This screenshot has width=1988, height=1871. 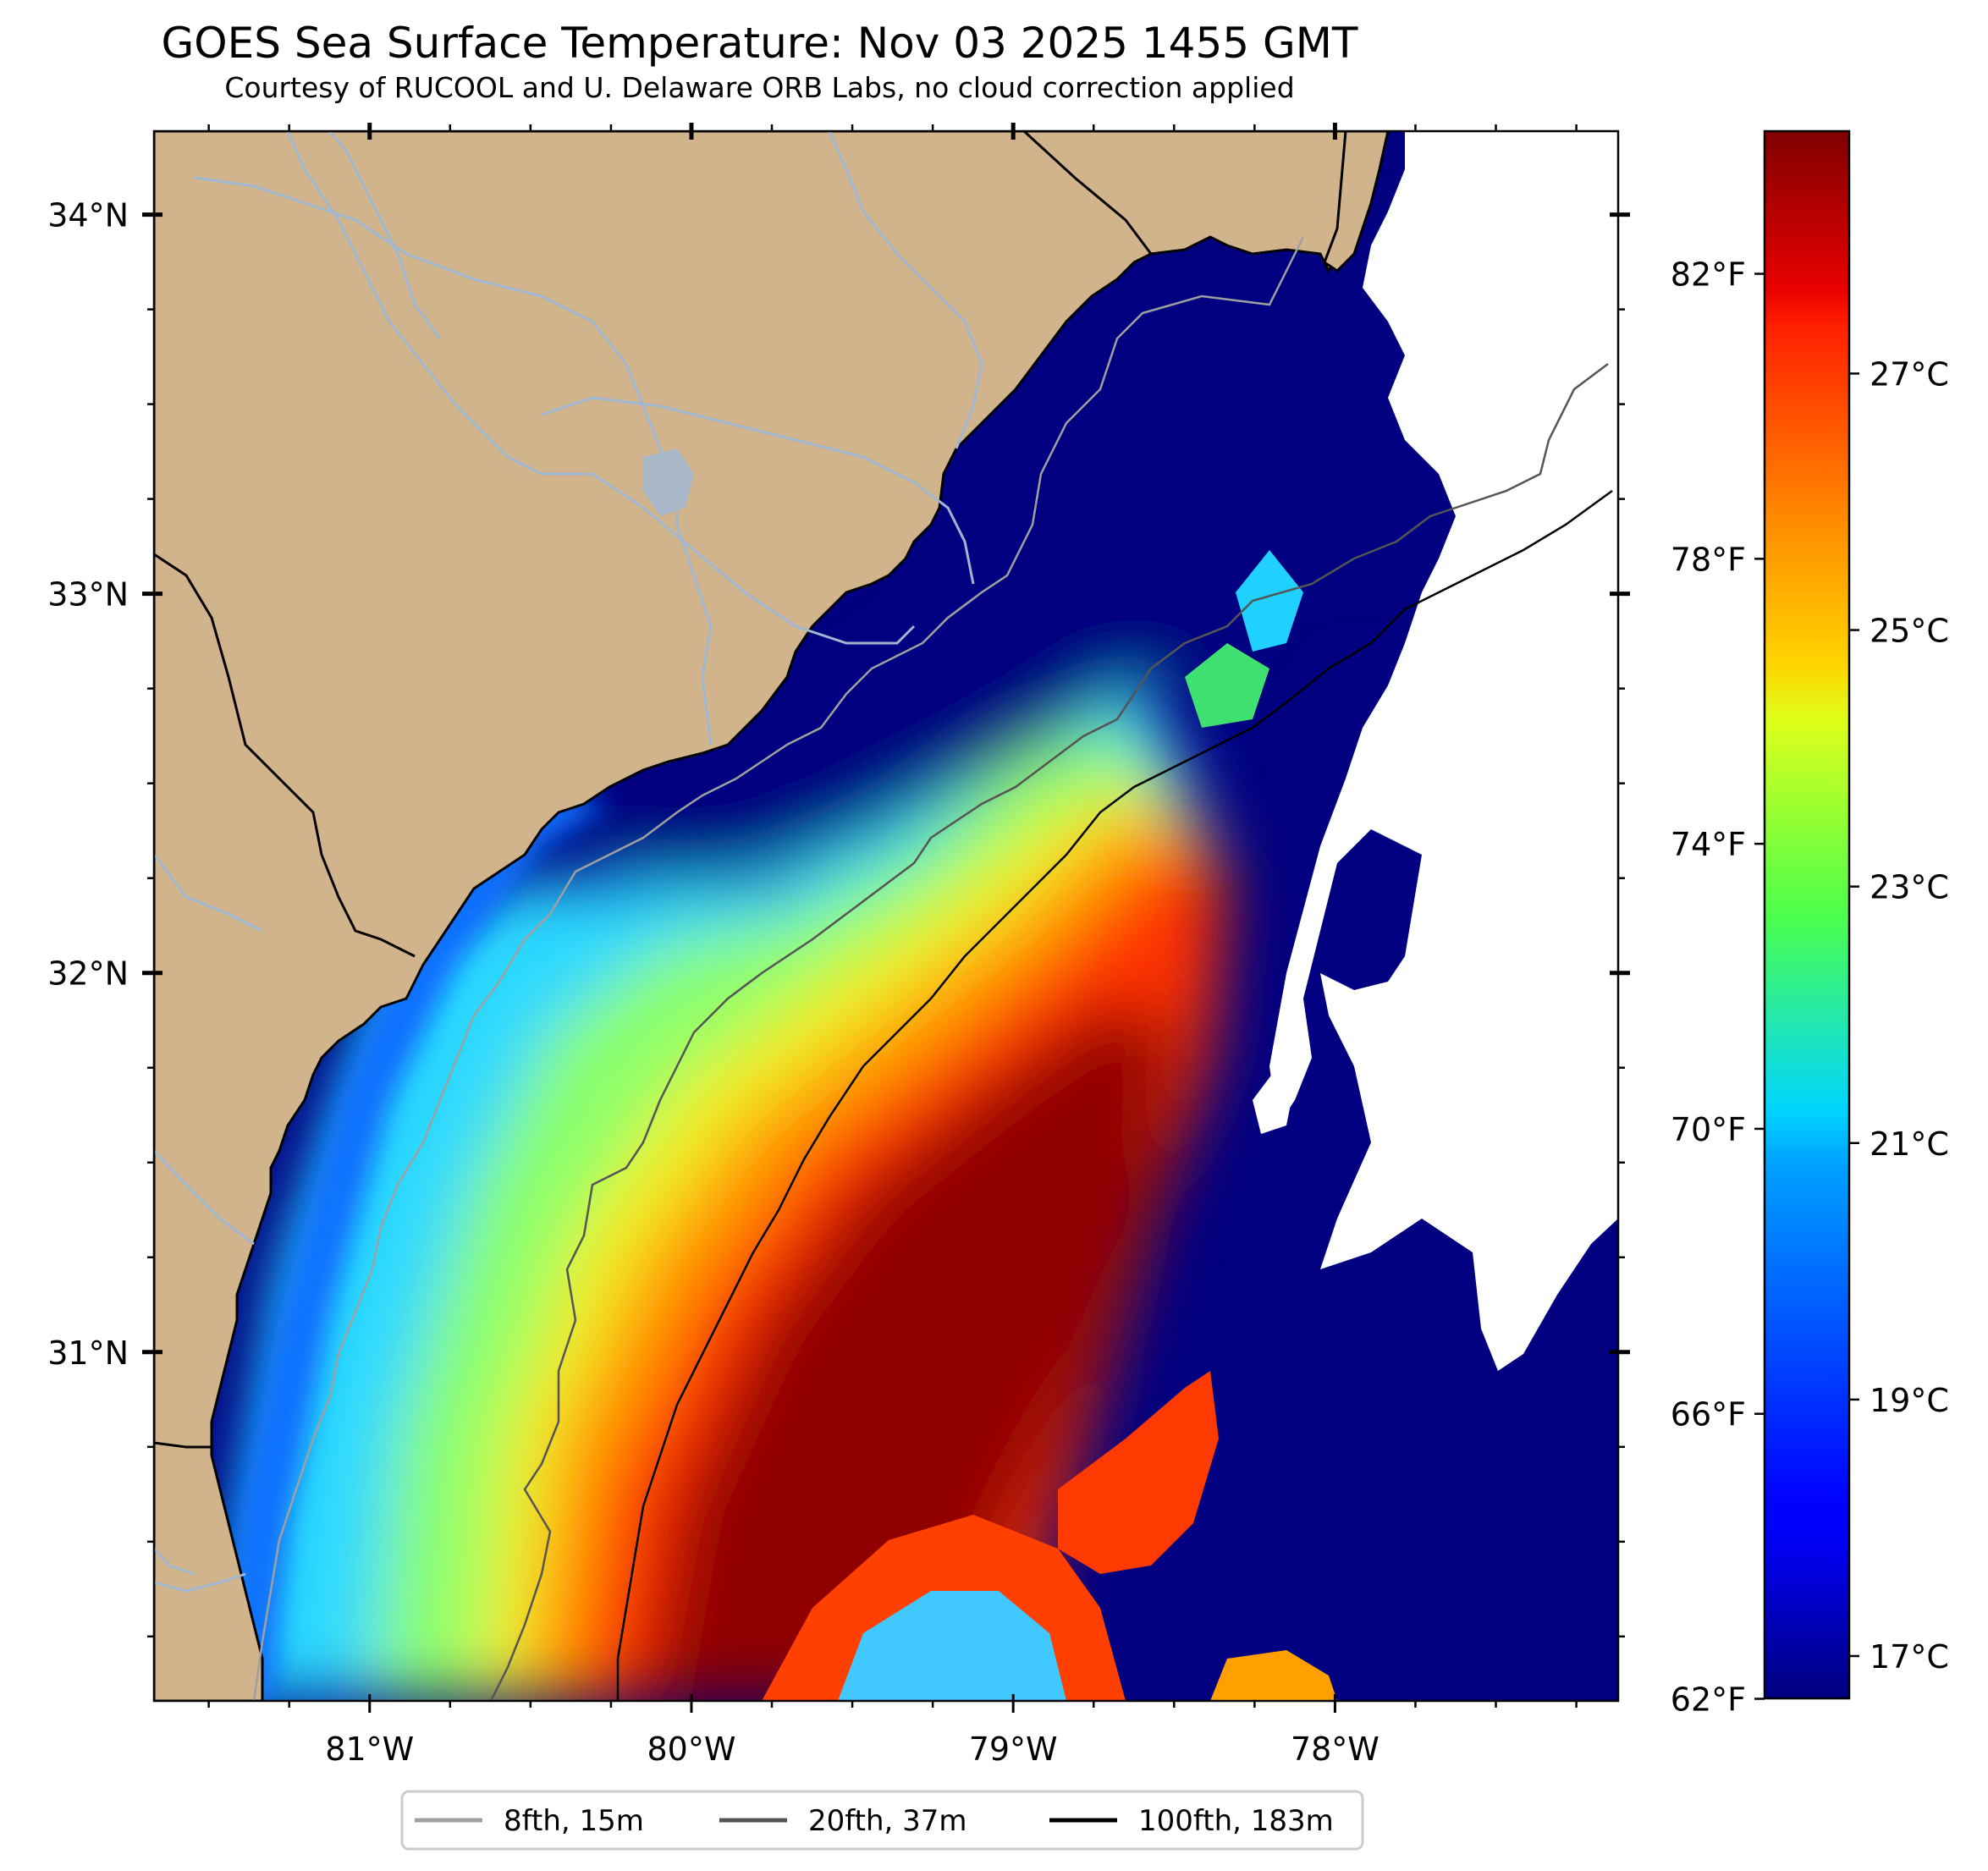 What do you see at coordinates (88, 595) in the screenshot?
I see `lat-tick-label: 33°N` at bounding box center [88, 595].